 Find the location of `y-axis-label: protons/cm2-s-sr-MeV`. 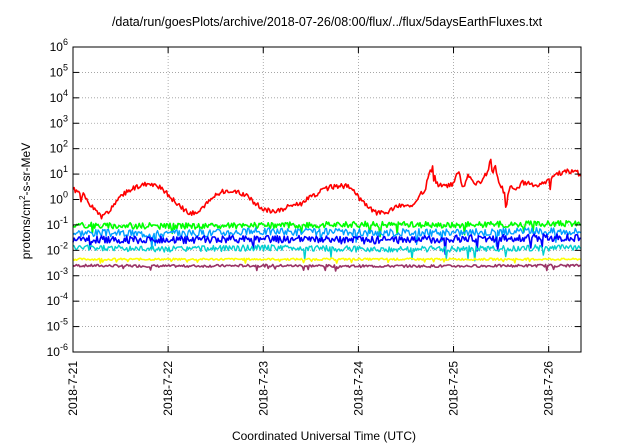

y-axis-label: protons/cm2-s-sr-MeV is located at coordinates (25, 201).